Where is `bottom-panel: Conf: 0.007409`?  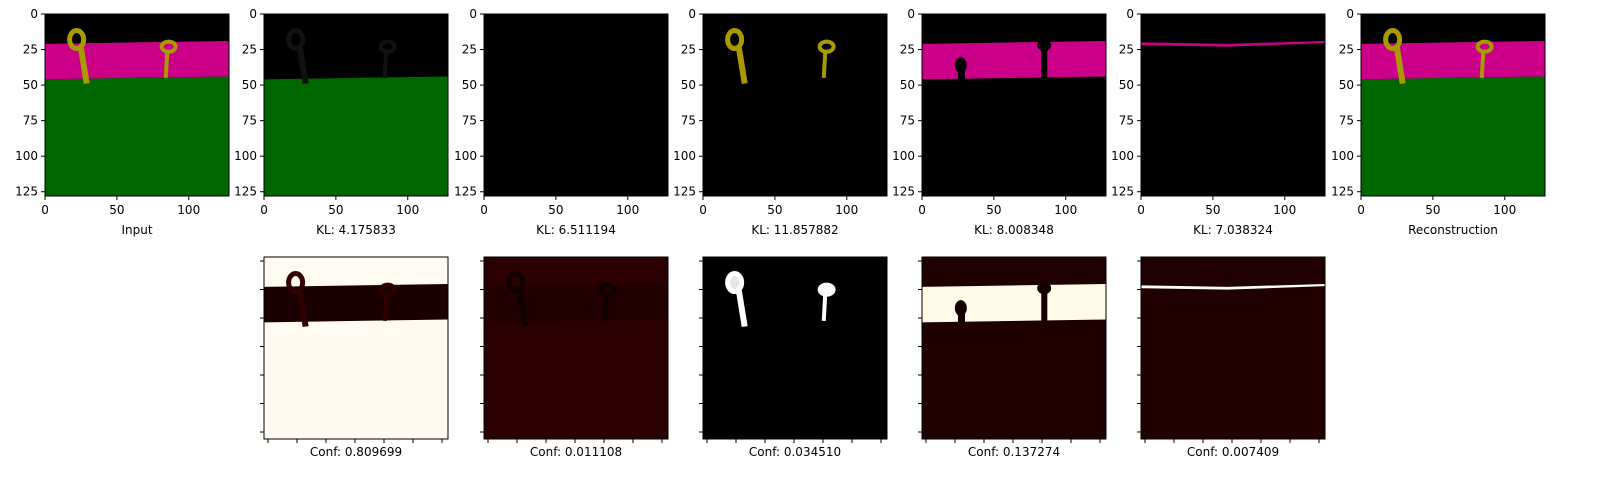
bottom-panel: Conf: 0.007409 is located at coordinates (1231, 357).